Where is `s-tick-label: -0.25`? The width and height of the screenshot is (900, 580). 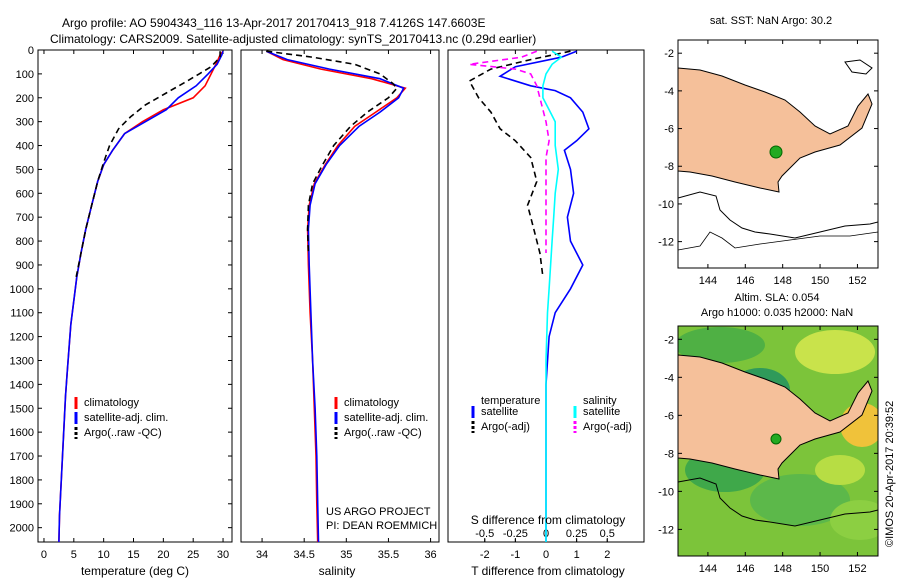 s-tick-label: -0.25 is located at coordinates (515, 534).